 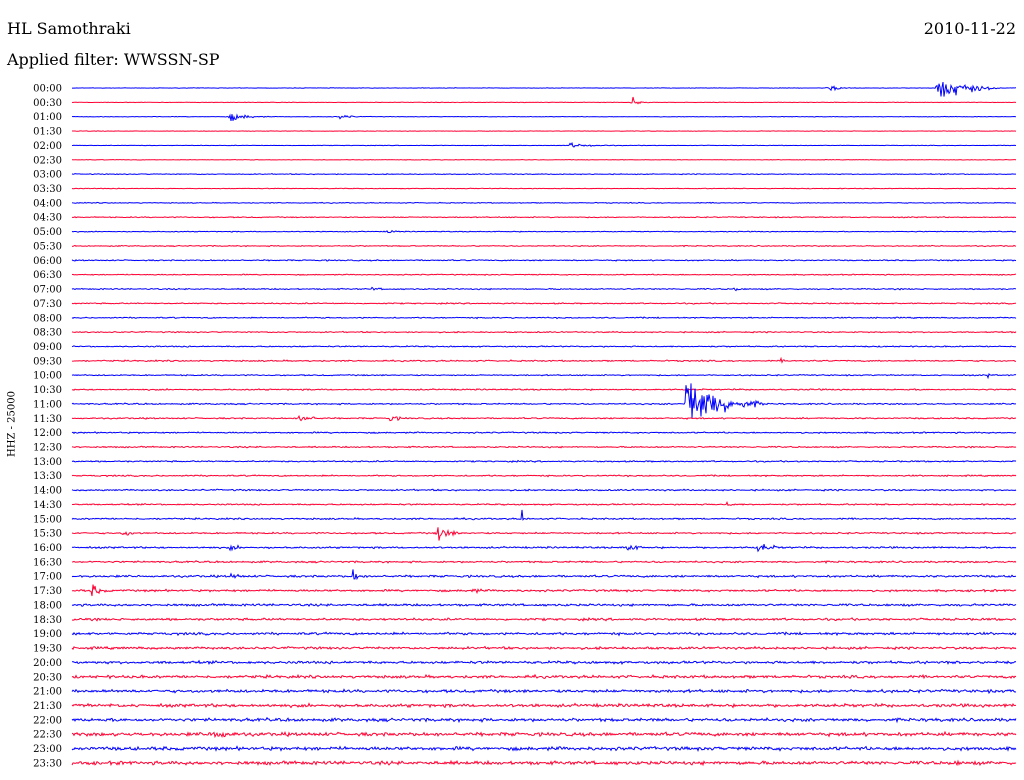 What do you see at coordinates (47, 117) in the screenshot?
I see `time-label-0100: 01:00` at bounding box center [47, 117].